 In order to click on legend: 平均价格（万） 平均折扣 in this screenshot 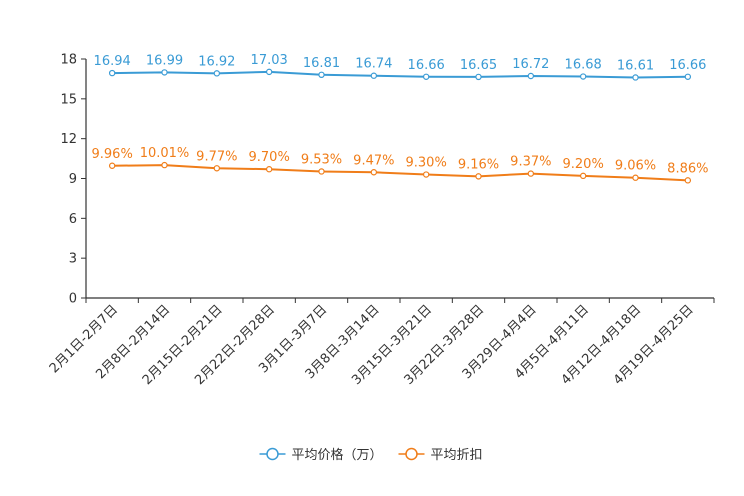, I will do `click(371, 455)`.